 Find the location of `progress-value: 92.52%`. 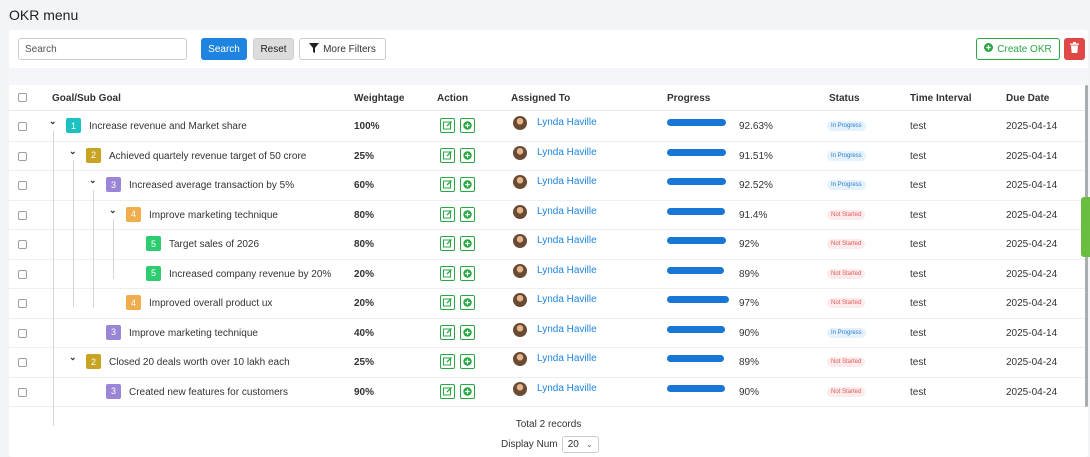

progress-value: 92.52% is located at coordinates (756, 185).